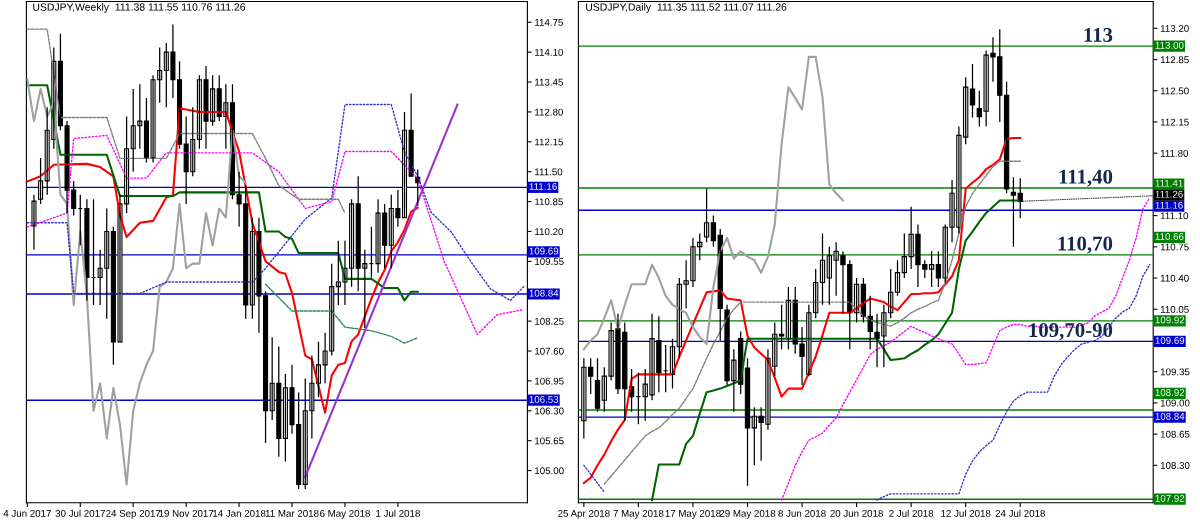 This screenshot has width=1200, height=521. What do you see at coordinates (686, 8) in the screenshot?
I see `chart-title: USDJPY,Daily 111.35 111.52 111.07 111.26` at bounding box center [686, 8].